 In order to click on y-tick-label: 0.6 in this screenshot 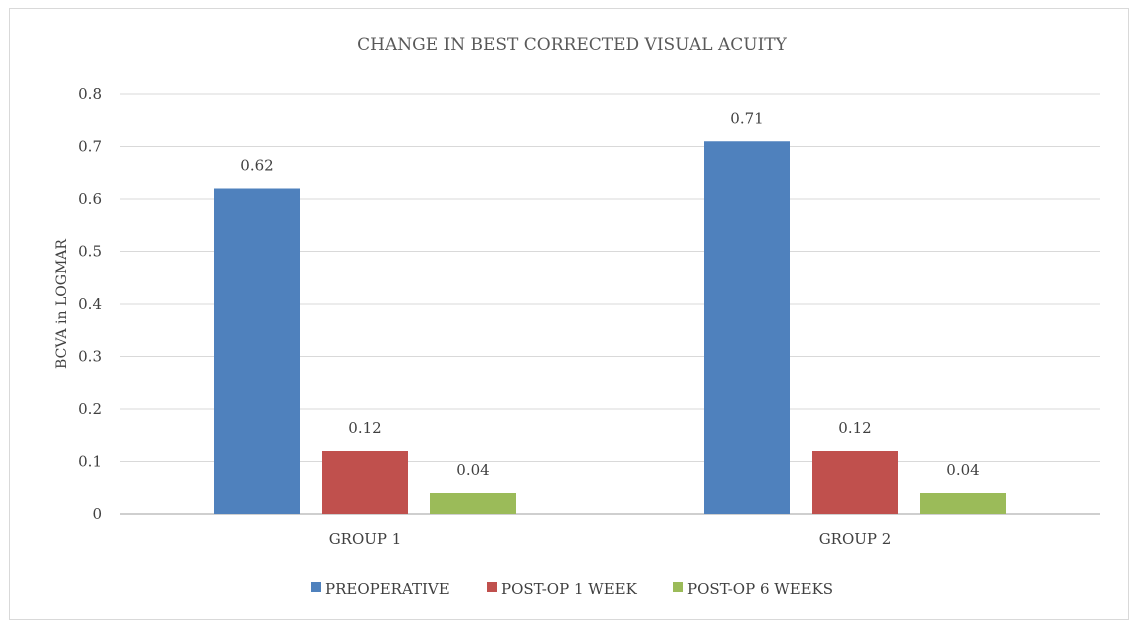, I will do `click(90, 199)`.